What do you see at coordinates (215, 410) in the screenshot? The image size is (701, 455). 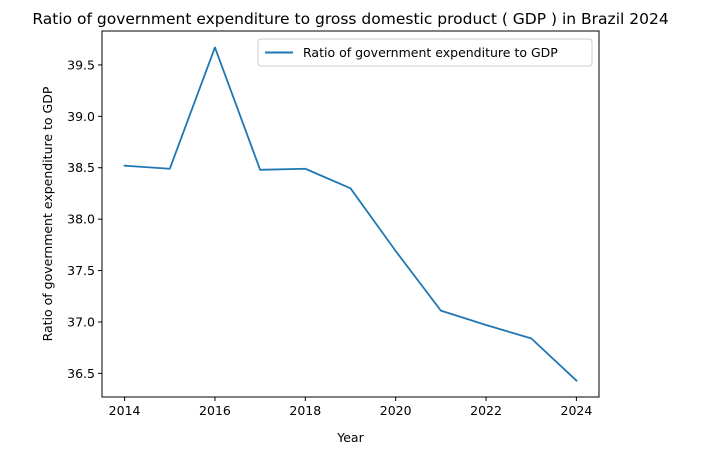 I see `x-tick-label: 2016` at bounding box center [215, 410].